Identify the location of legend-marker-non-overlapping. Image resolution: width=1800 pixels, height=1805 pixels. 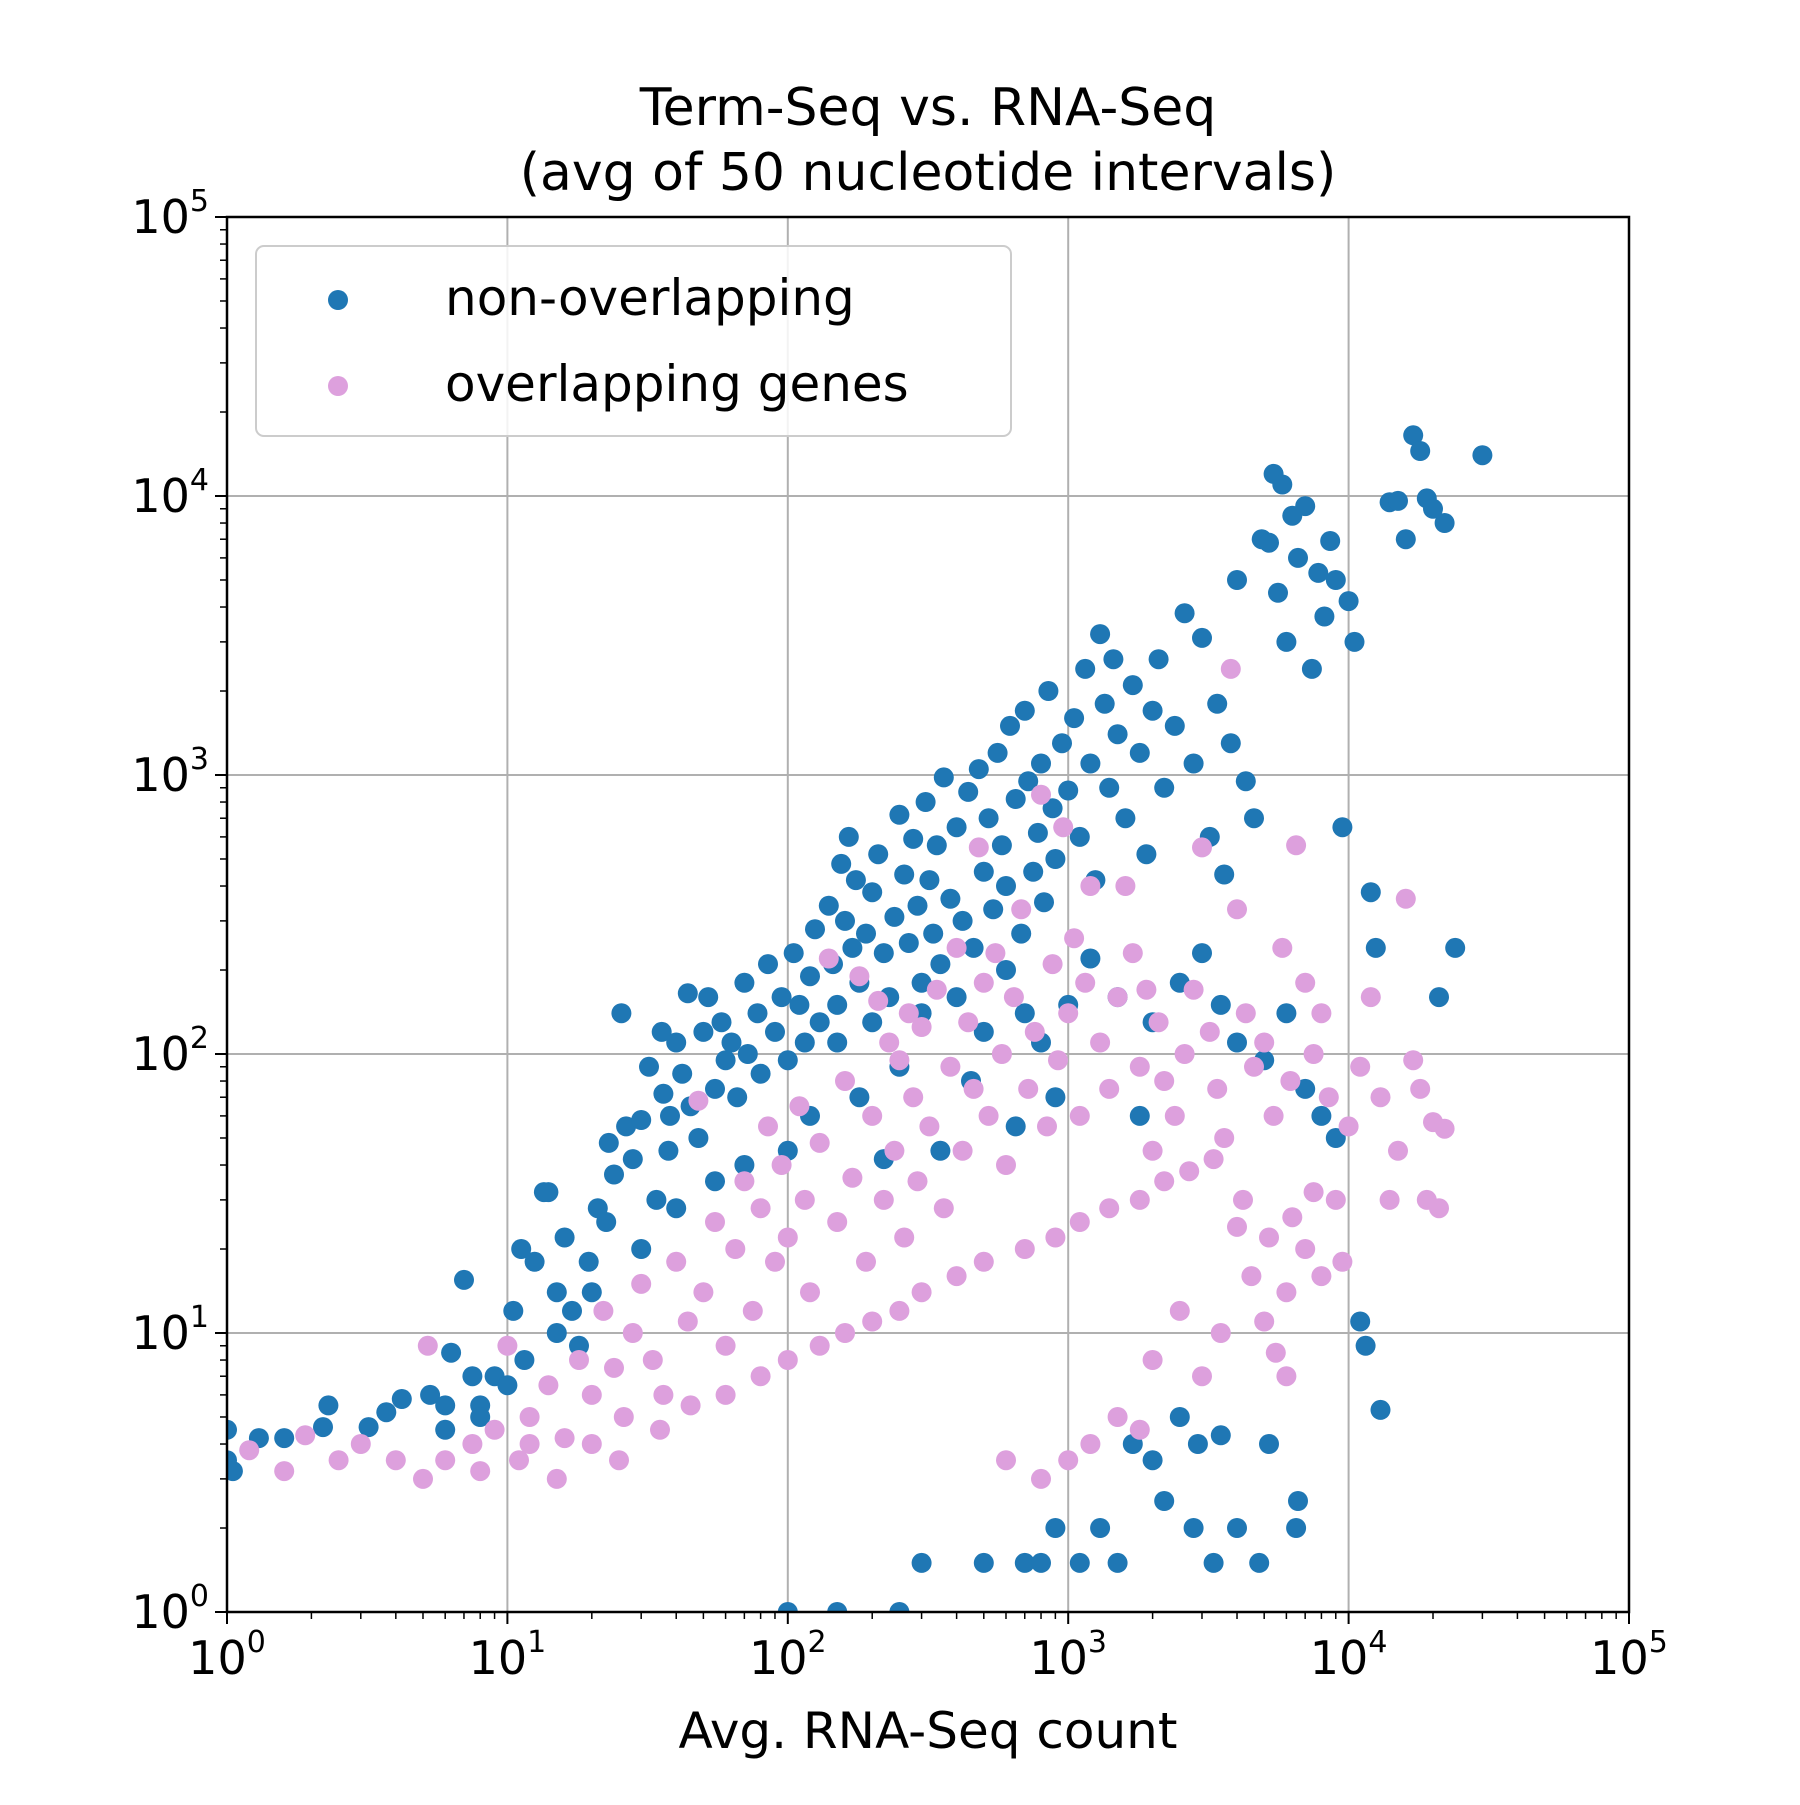
(338, 300).